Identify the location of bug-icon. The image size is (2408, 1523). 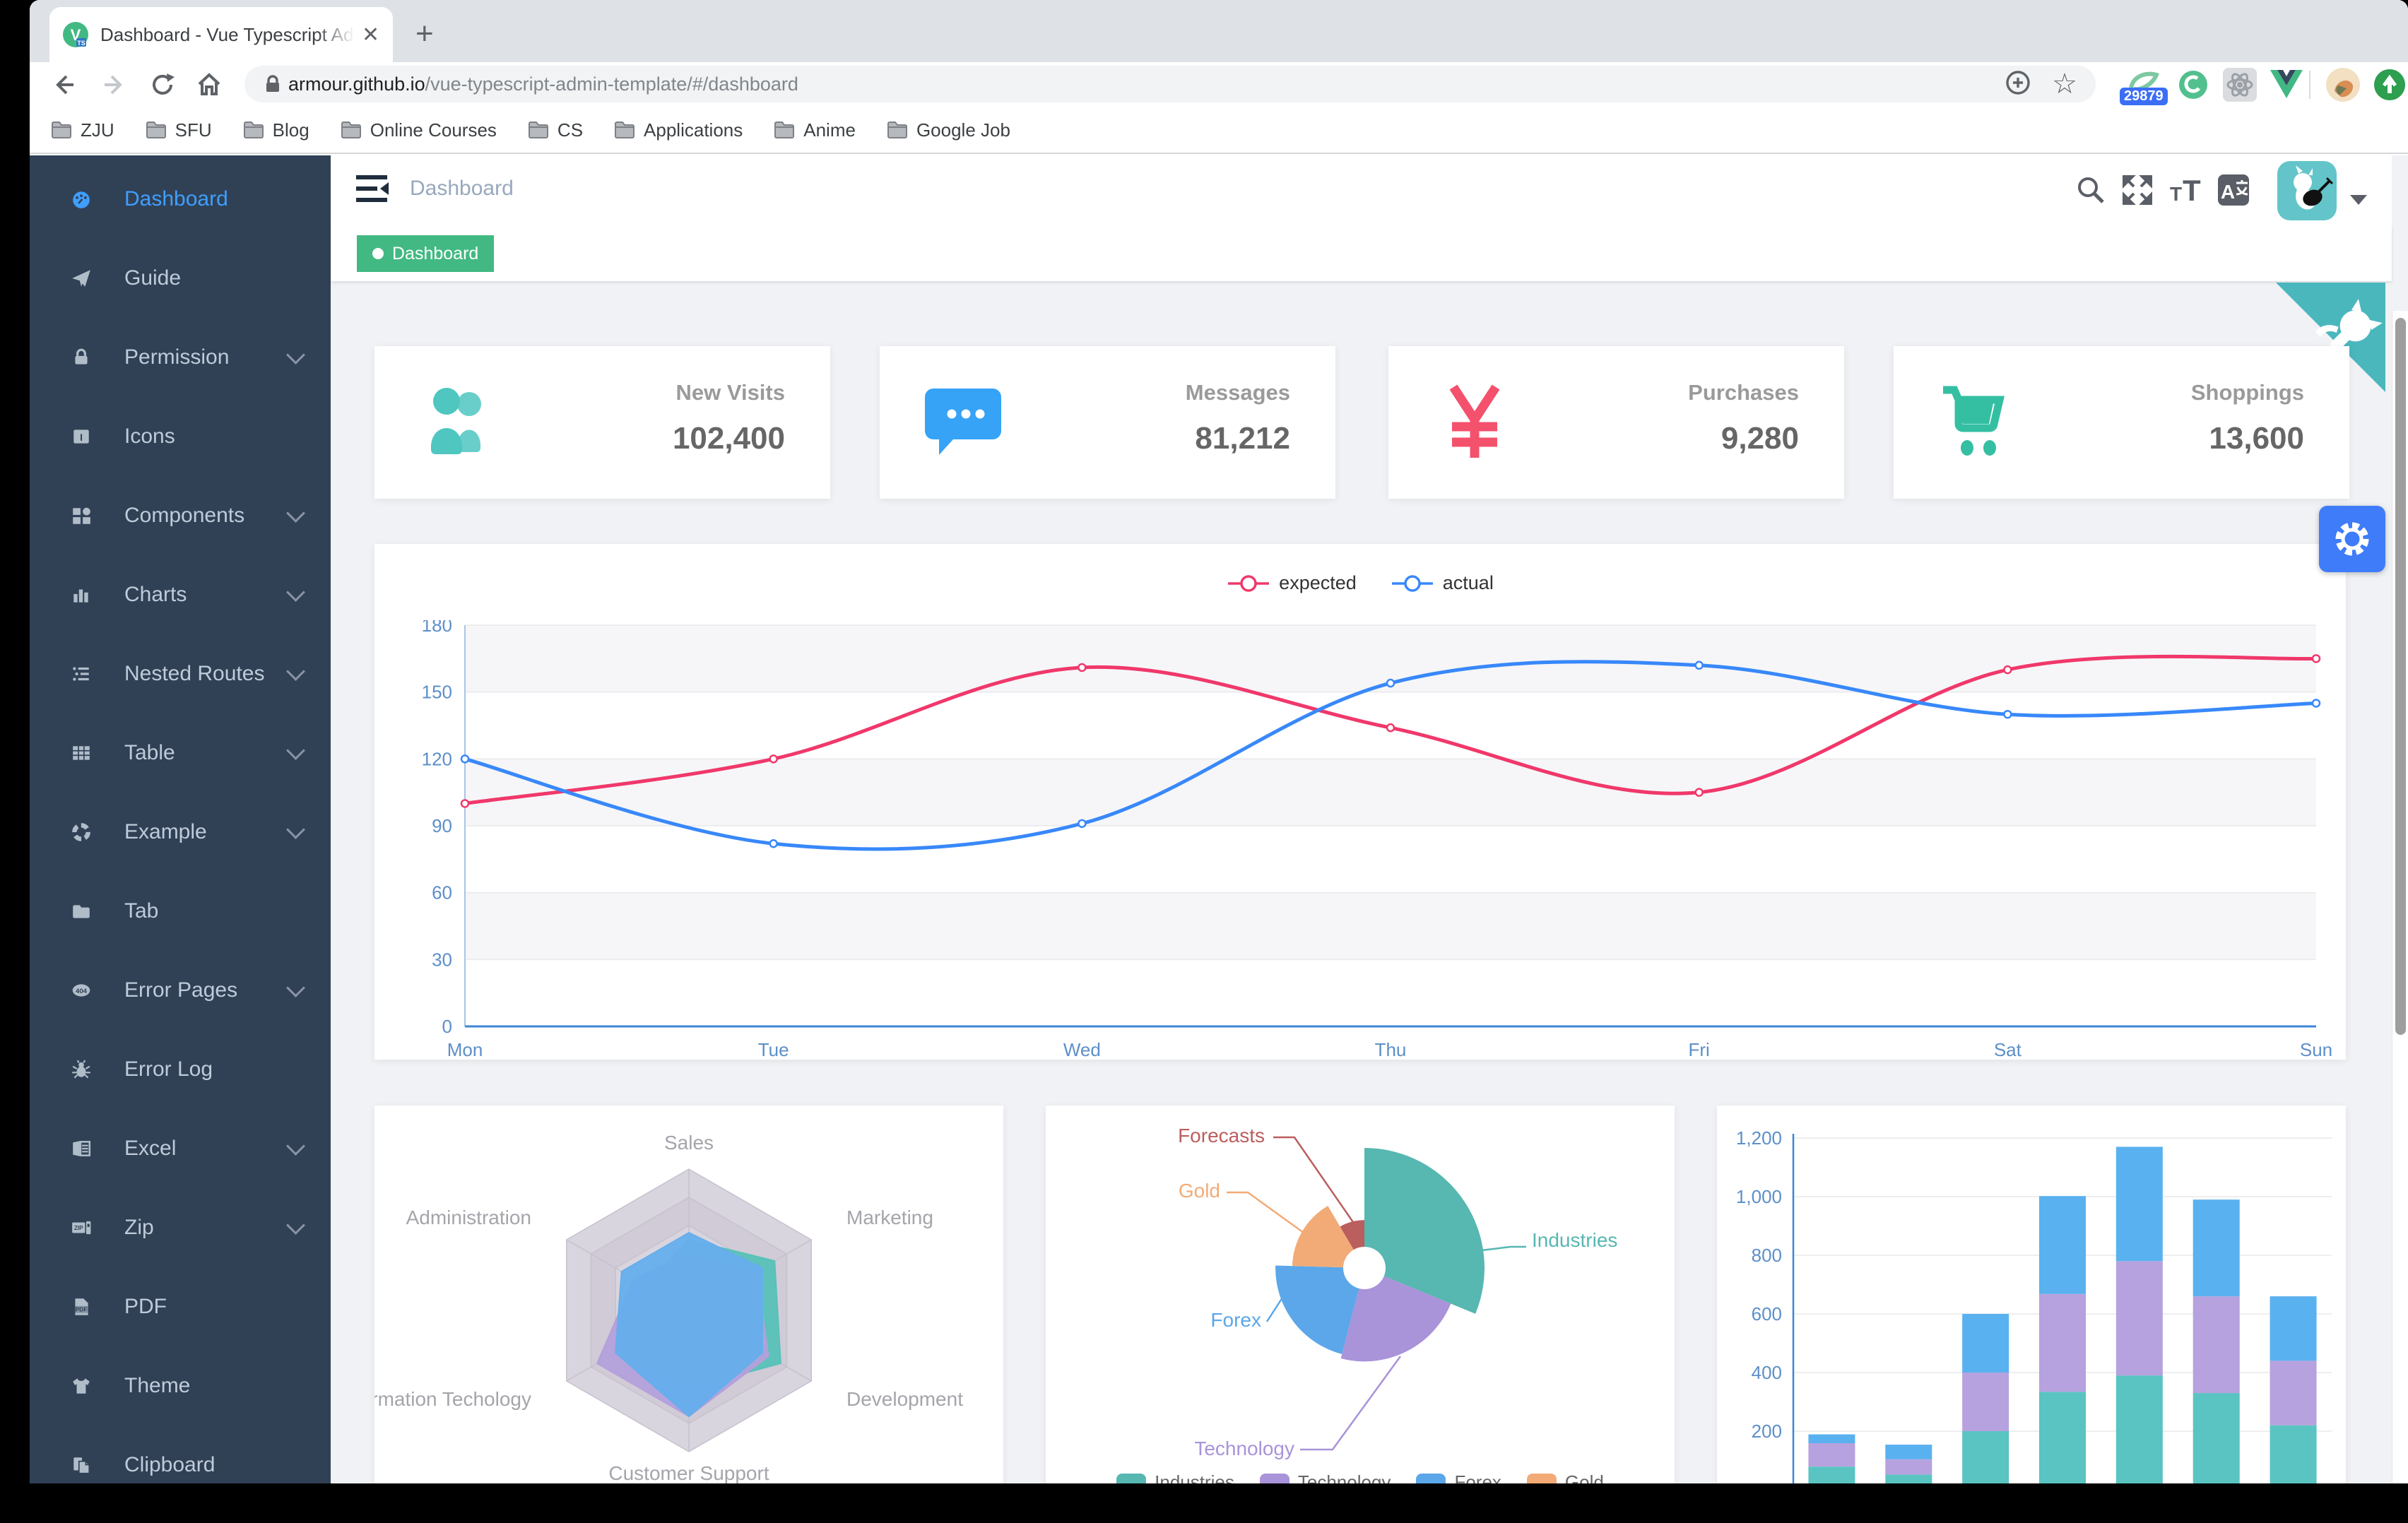
(81, 1069).